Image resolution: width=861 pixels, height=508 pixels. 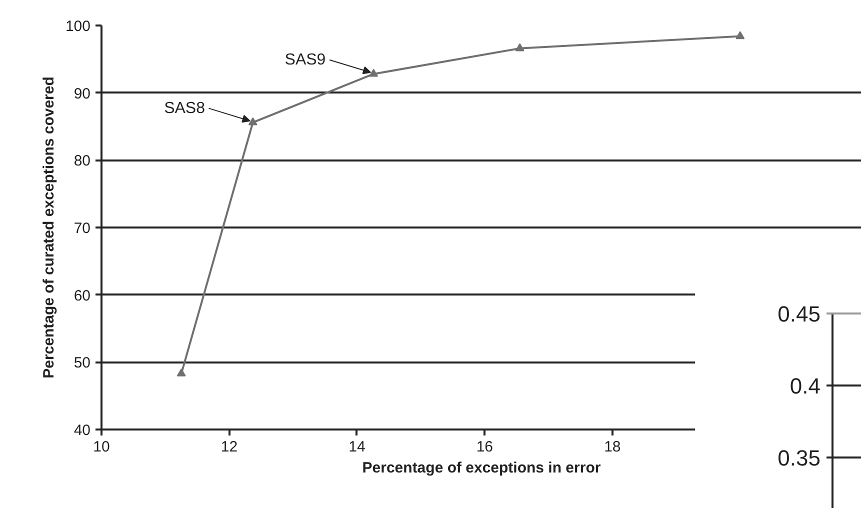 I want to click on y-tick-label: 50, so click(x=82, y=363).